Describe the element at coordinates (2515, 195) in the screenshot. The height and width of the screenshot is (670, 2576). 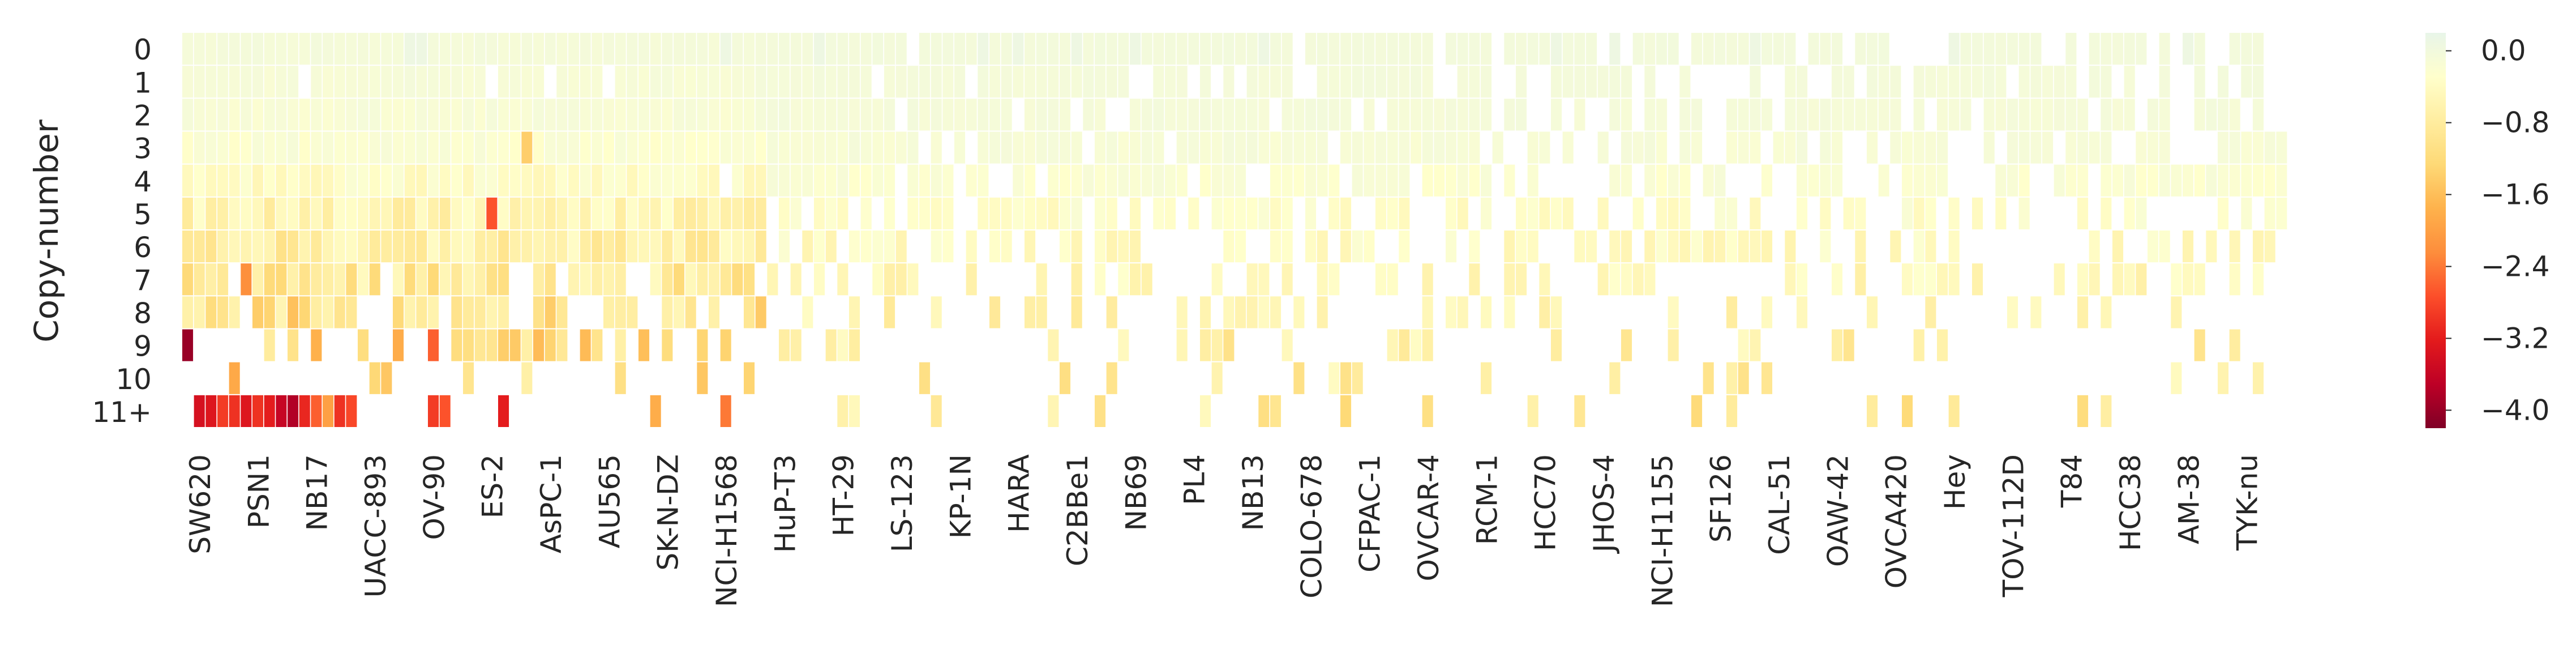
I see `colorbar-tick-label: −1.6` at that location.